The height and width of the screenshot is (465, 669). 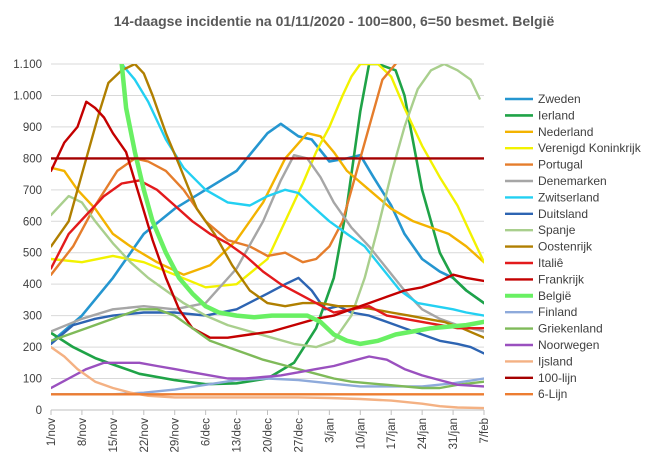 What do you see at coordinates (552, 394) in the screenshot?
I see `legend-label: 6-Lijn` at bounding box center [552, 394].